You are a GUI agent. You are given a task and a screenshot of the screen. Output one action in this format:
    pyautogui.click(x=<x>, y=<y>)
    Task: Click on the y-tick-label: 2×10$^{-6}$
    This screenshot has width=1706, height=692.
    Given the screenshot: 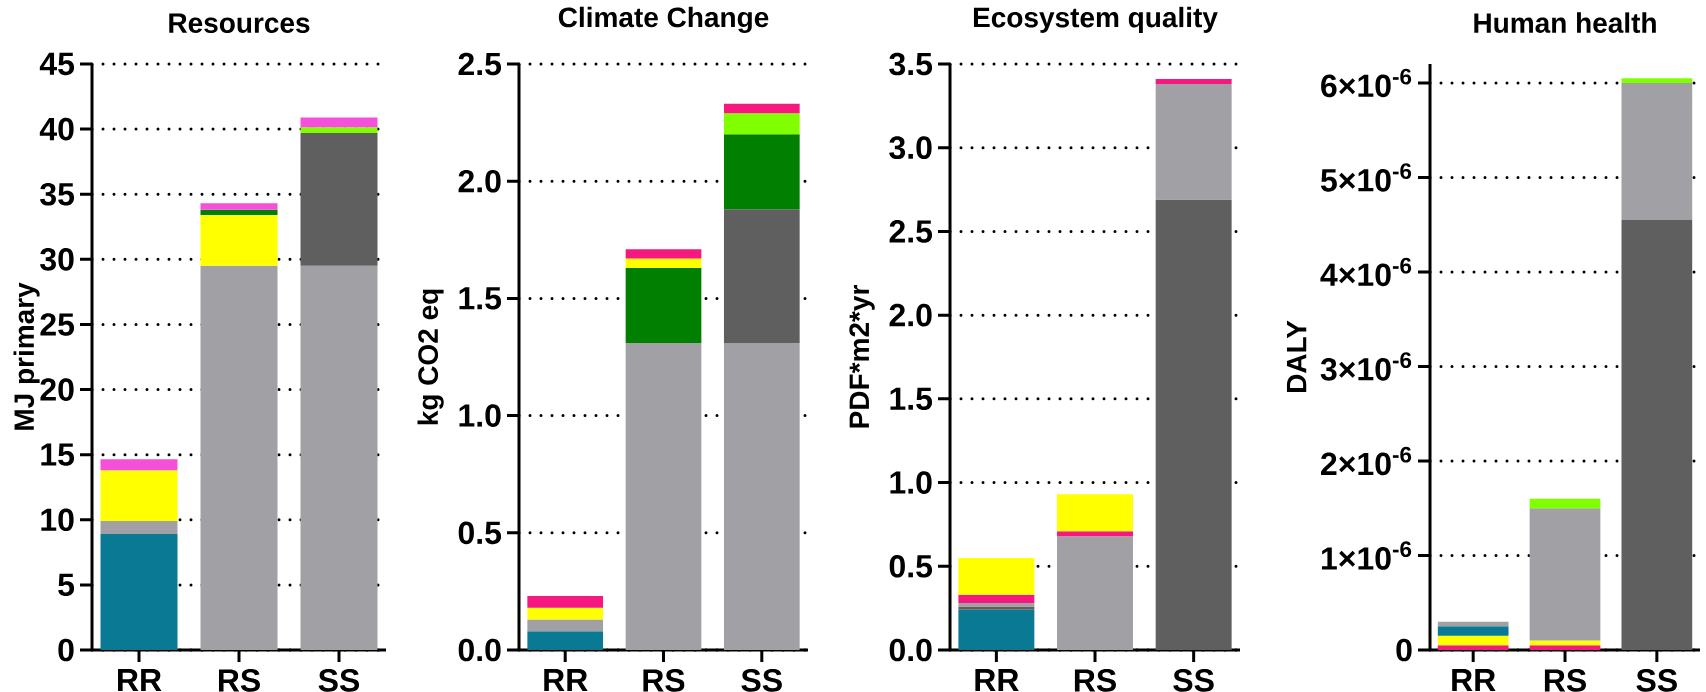 What is the action you would take?
    pyautogui.click(x=1366, y=461)
    